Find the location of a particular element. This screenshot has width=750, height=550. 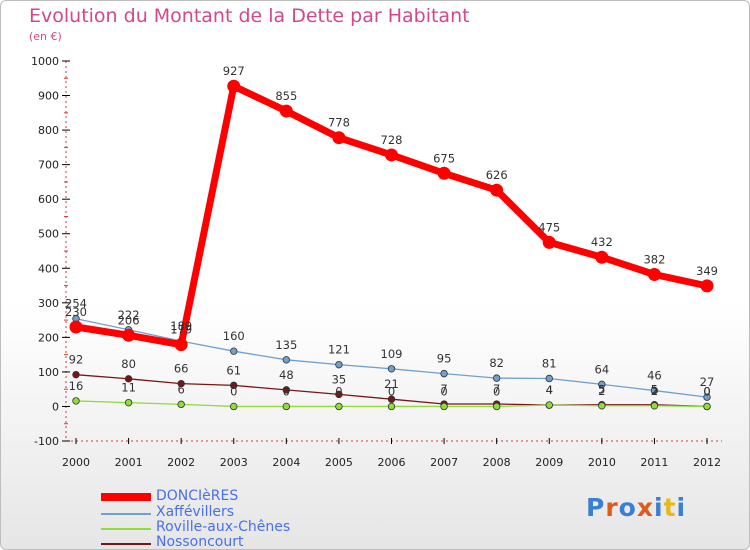

data-label: 728 is located at coordinates (392, 140).